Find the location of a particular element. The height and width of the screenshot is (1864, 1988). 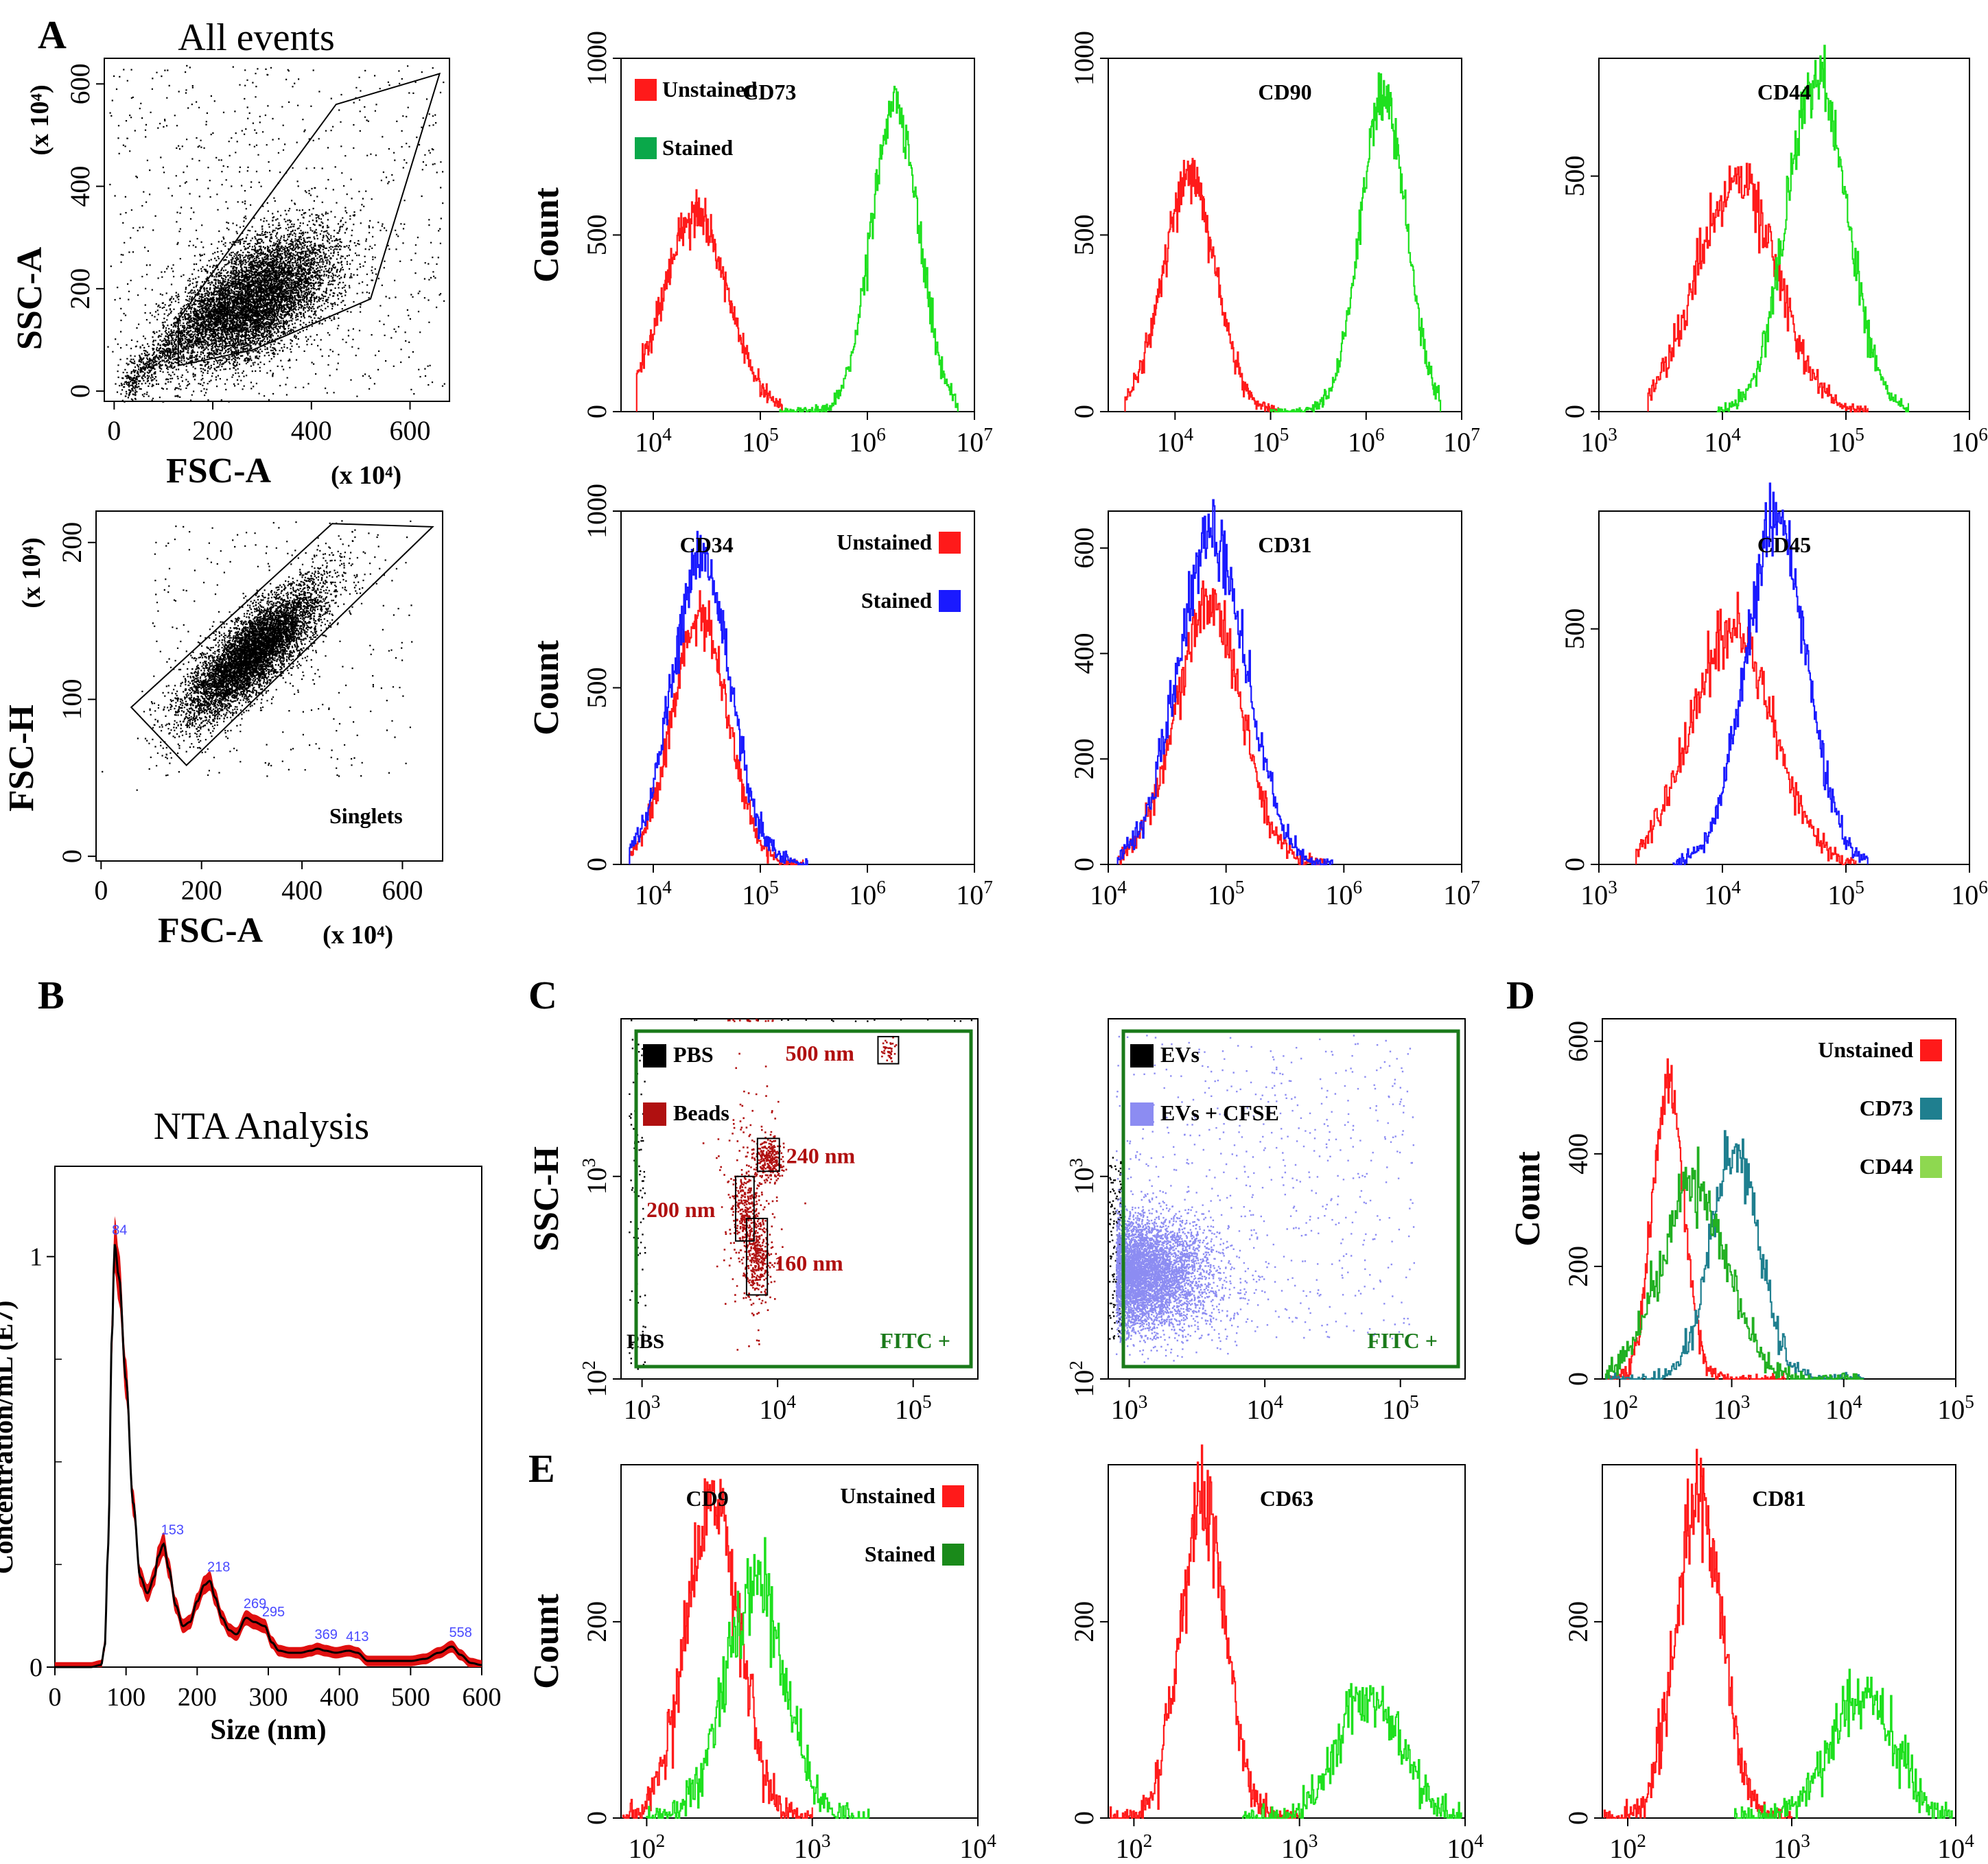

E3-ytick-label: 0 is located at coordinates (1578, 1818).